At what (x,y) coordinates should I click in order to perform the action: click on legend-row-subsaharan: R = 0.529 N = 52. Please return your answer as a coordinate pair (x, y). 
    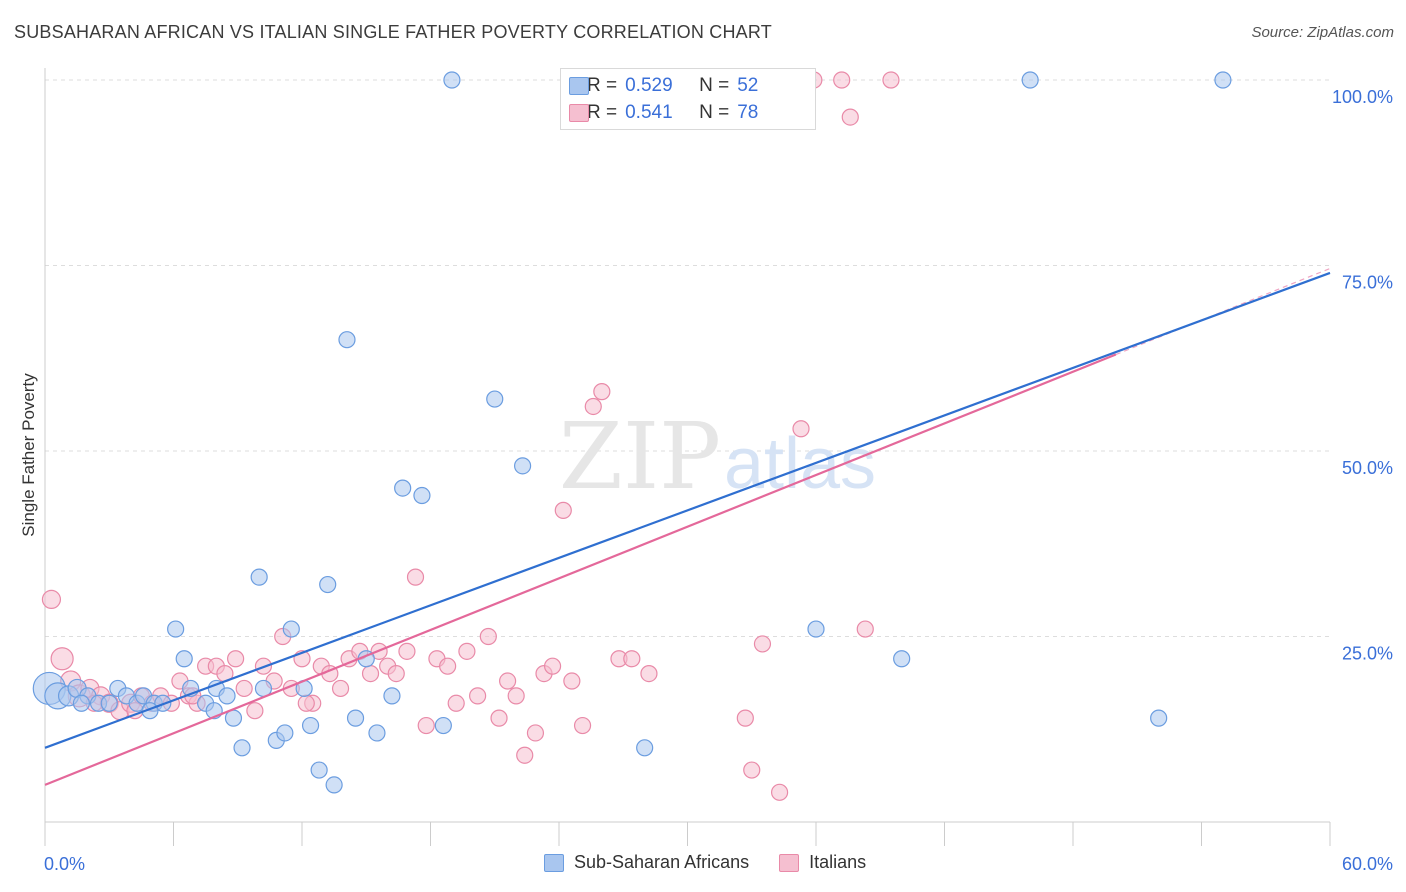
    Looking at the image, I should click on (664, 86).